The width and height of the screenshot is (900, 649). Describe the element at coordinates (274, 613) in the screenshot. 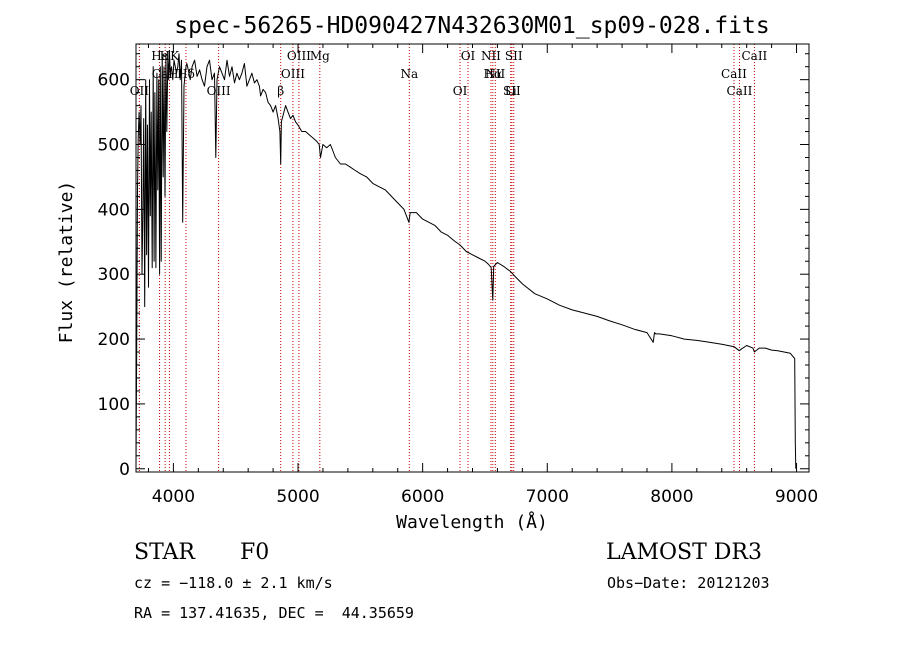

I see `coordinates: RA = 137.41635, DEC = 44.35659` at that location.